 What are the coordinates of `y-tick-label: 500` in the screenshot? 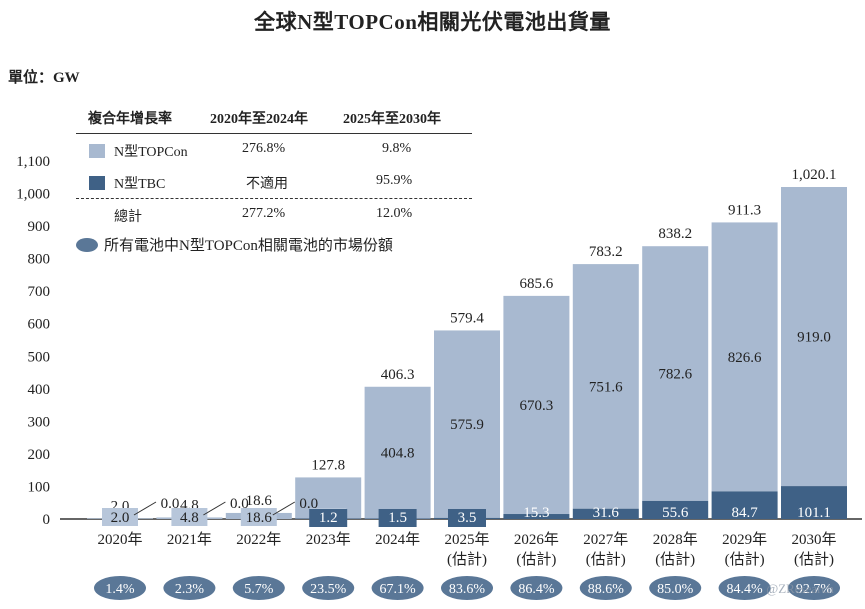 It's located at (39, 357).